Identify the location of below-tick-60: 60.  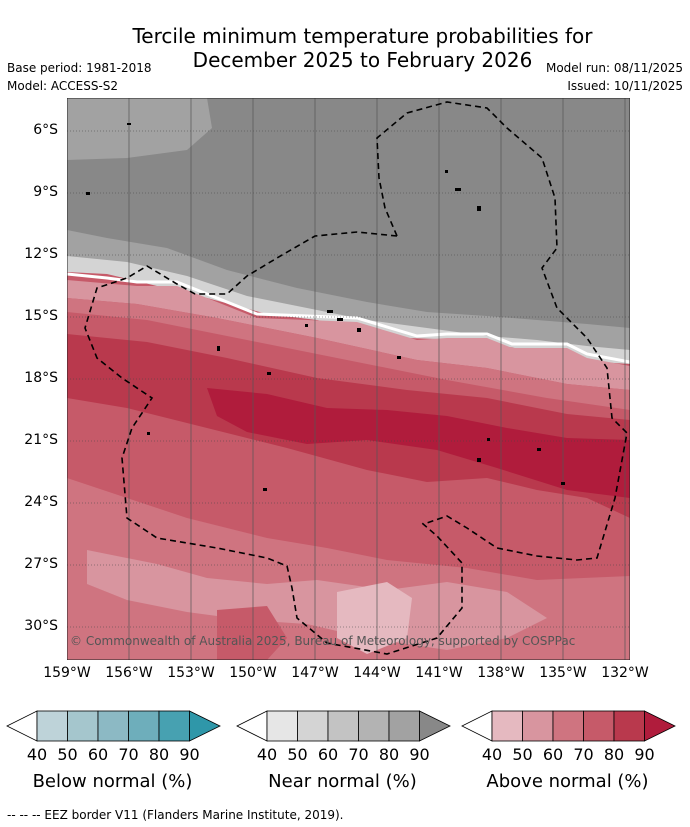
(98, 754).